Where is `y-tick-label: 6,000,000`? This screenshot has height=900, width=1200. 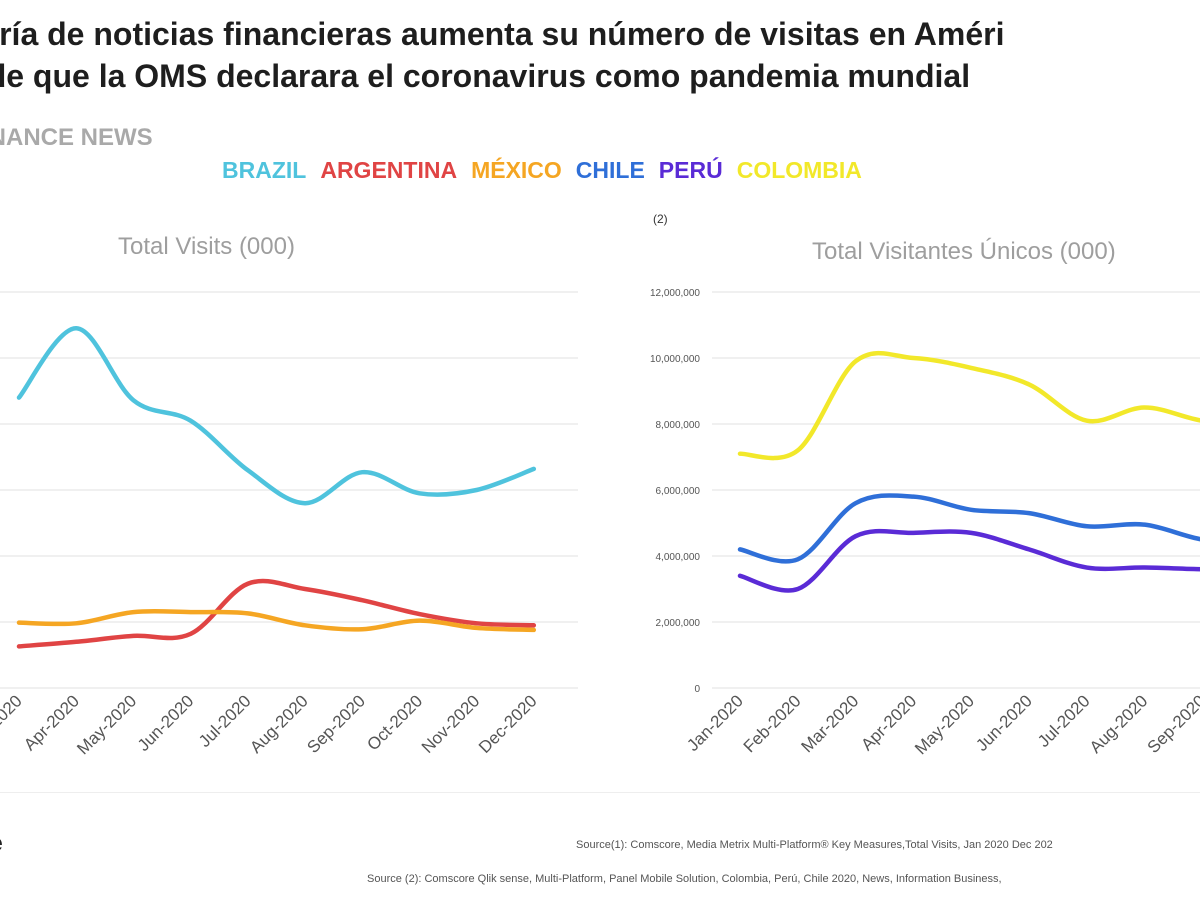 y-tick-label: 6,000,000 is located at coordinates (678, 491).